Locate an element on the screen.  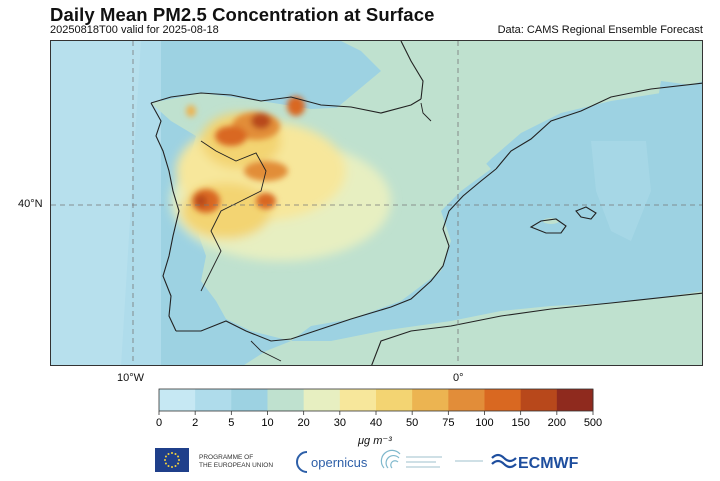
colorbar-tick-label: 5 is located at coordinates (231, 423).